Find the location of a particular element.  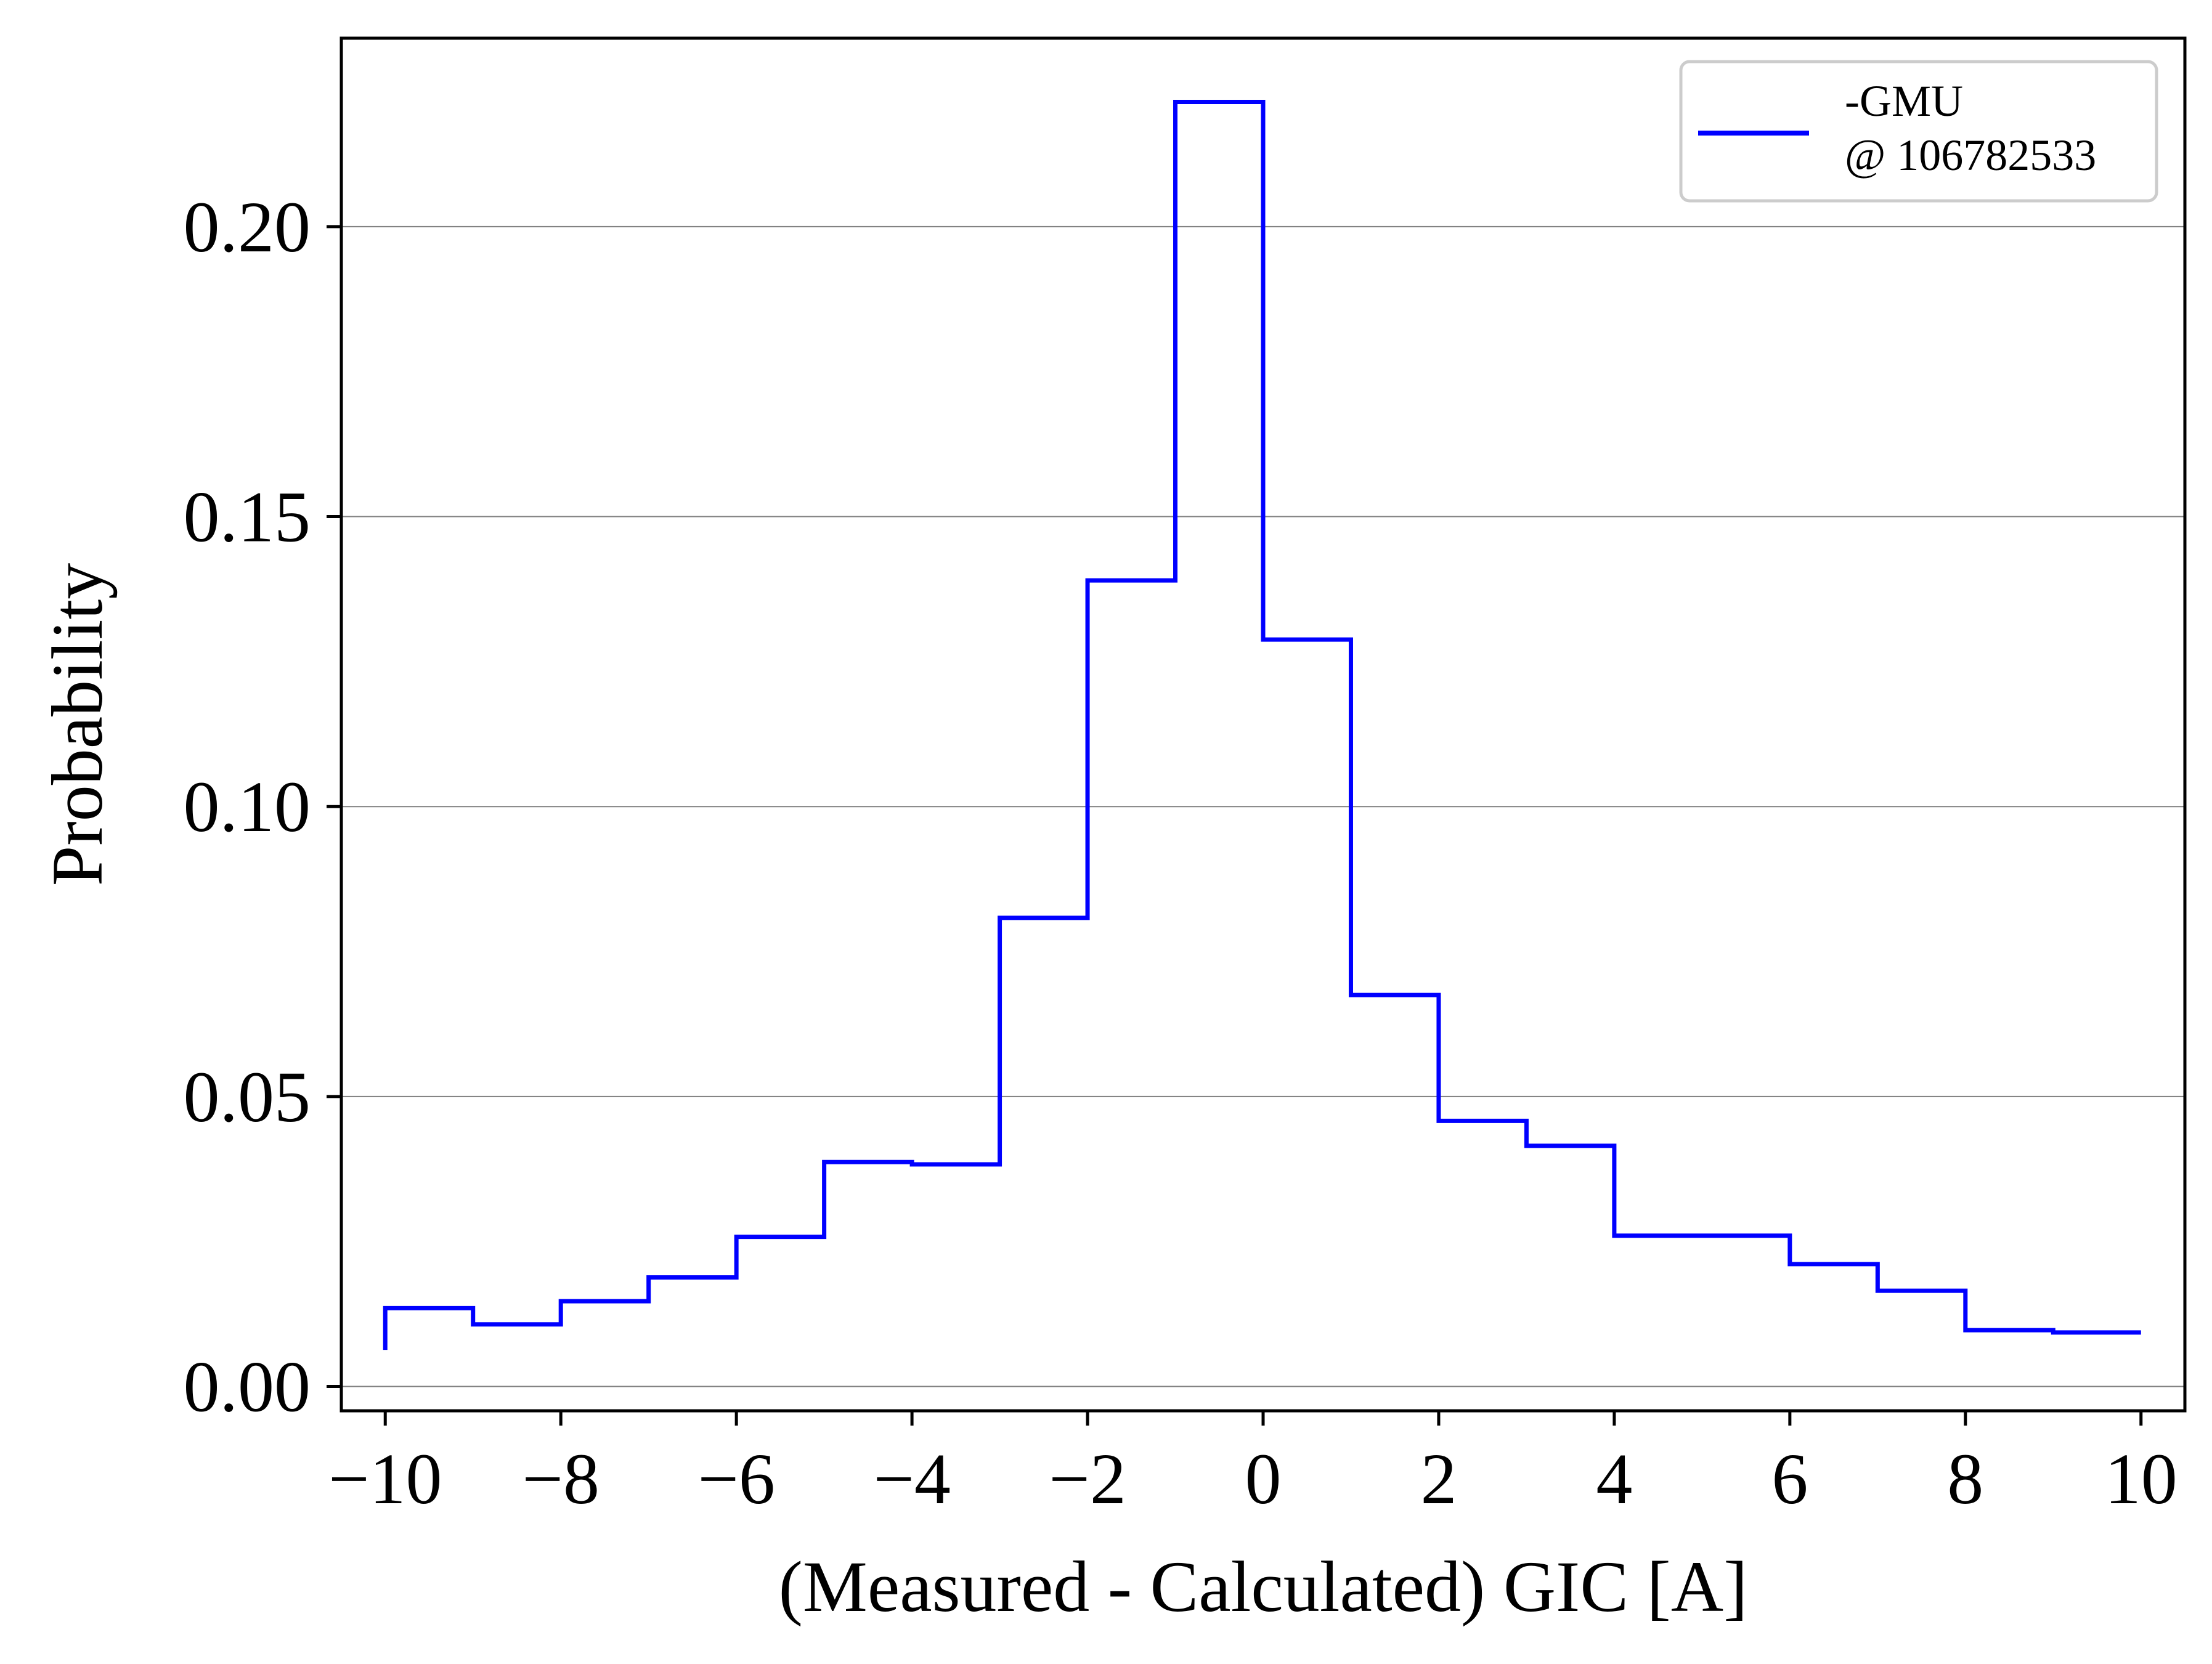

legend-box is located at coordinates (1918, 131).